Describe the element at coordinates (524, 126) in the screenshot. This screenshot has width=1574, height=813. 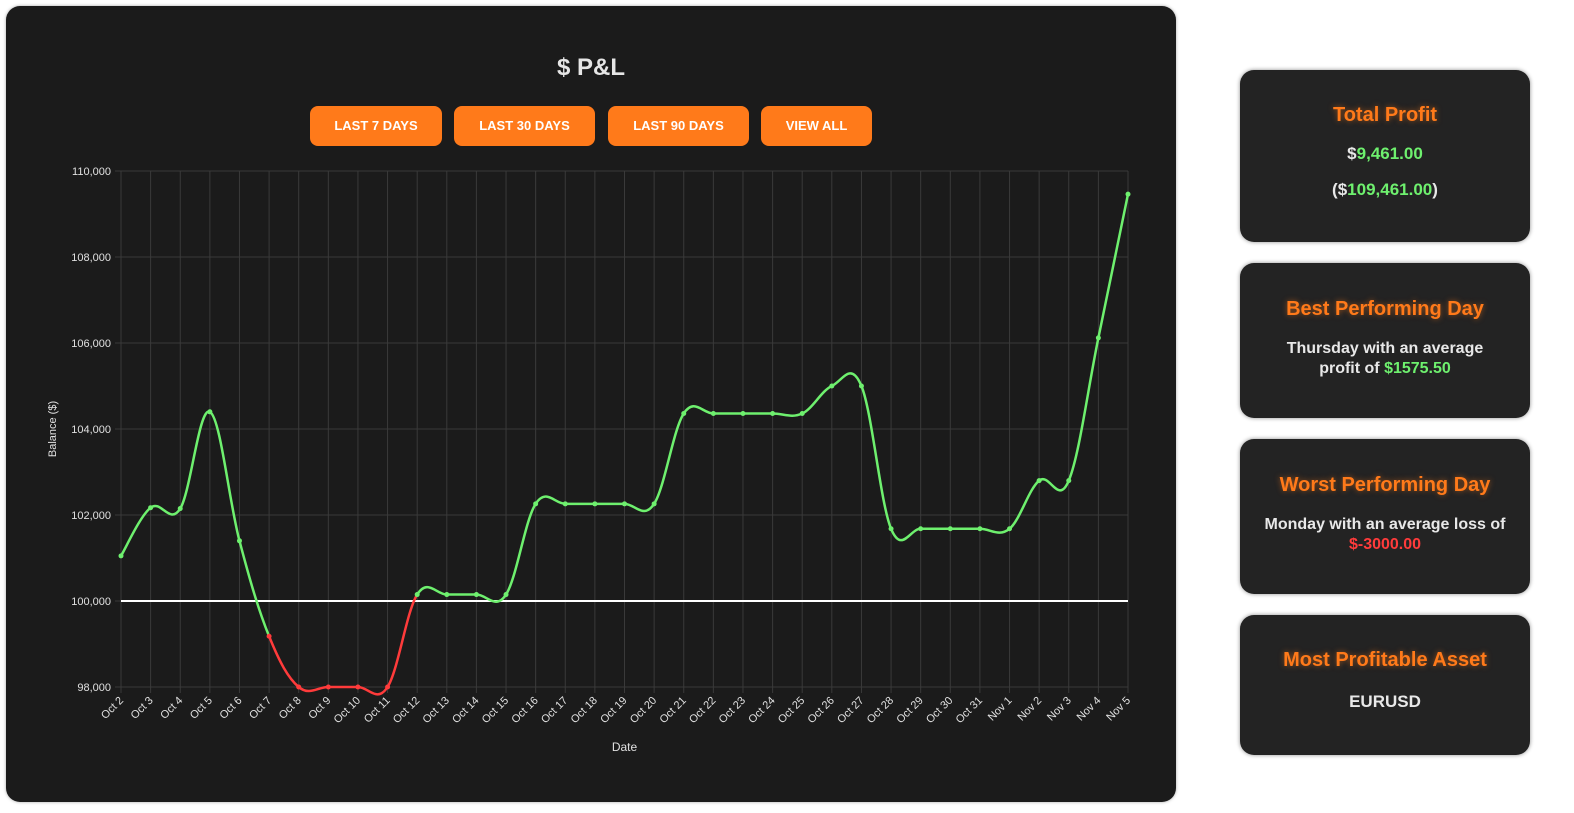
I see `last-30-days-button: LAST 30 DAYS` at that location.